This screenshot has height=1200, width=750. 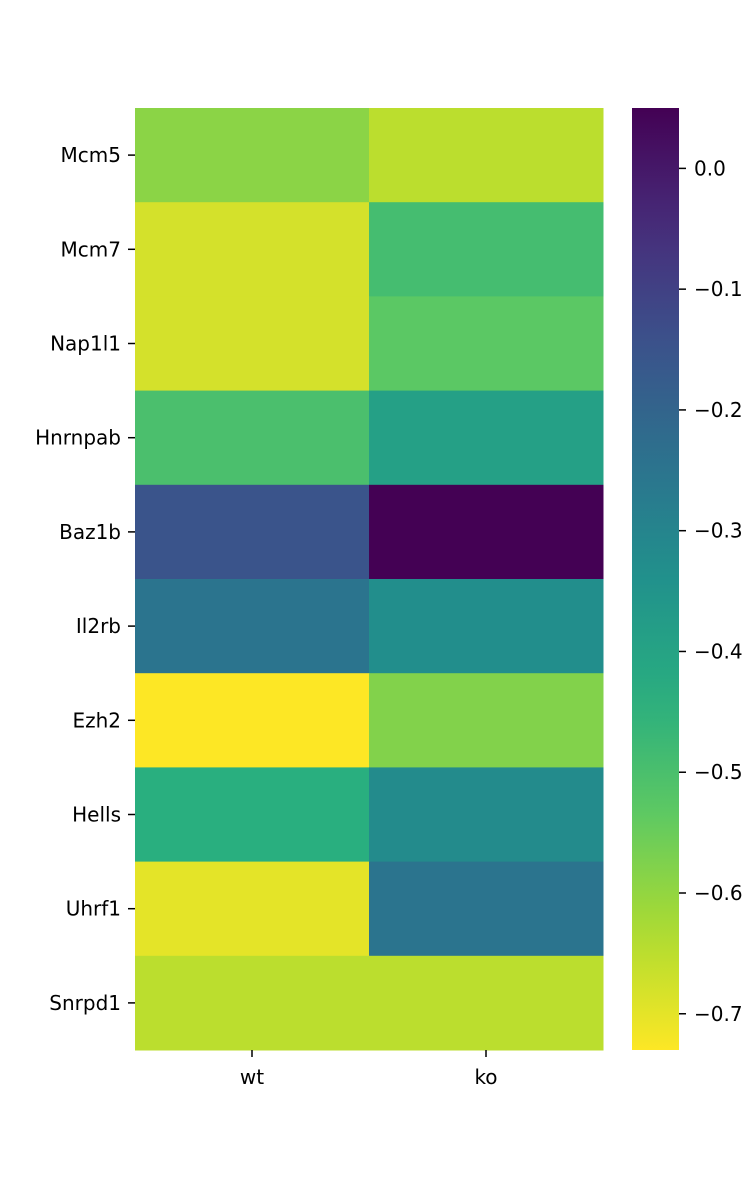 I want to click on colorbar-tick-label: −0.5, so click(x=718, y=772).